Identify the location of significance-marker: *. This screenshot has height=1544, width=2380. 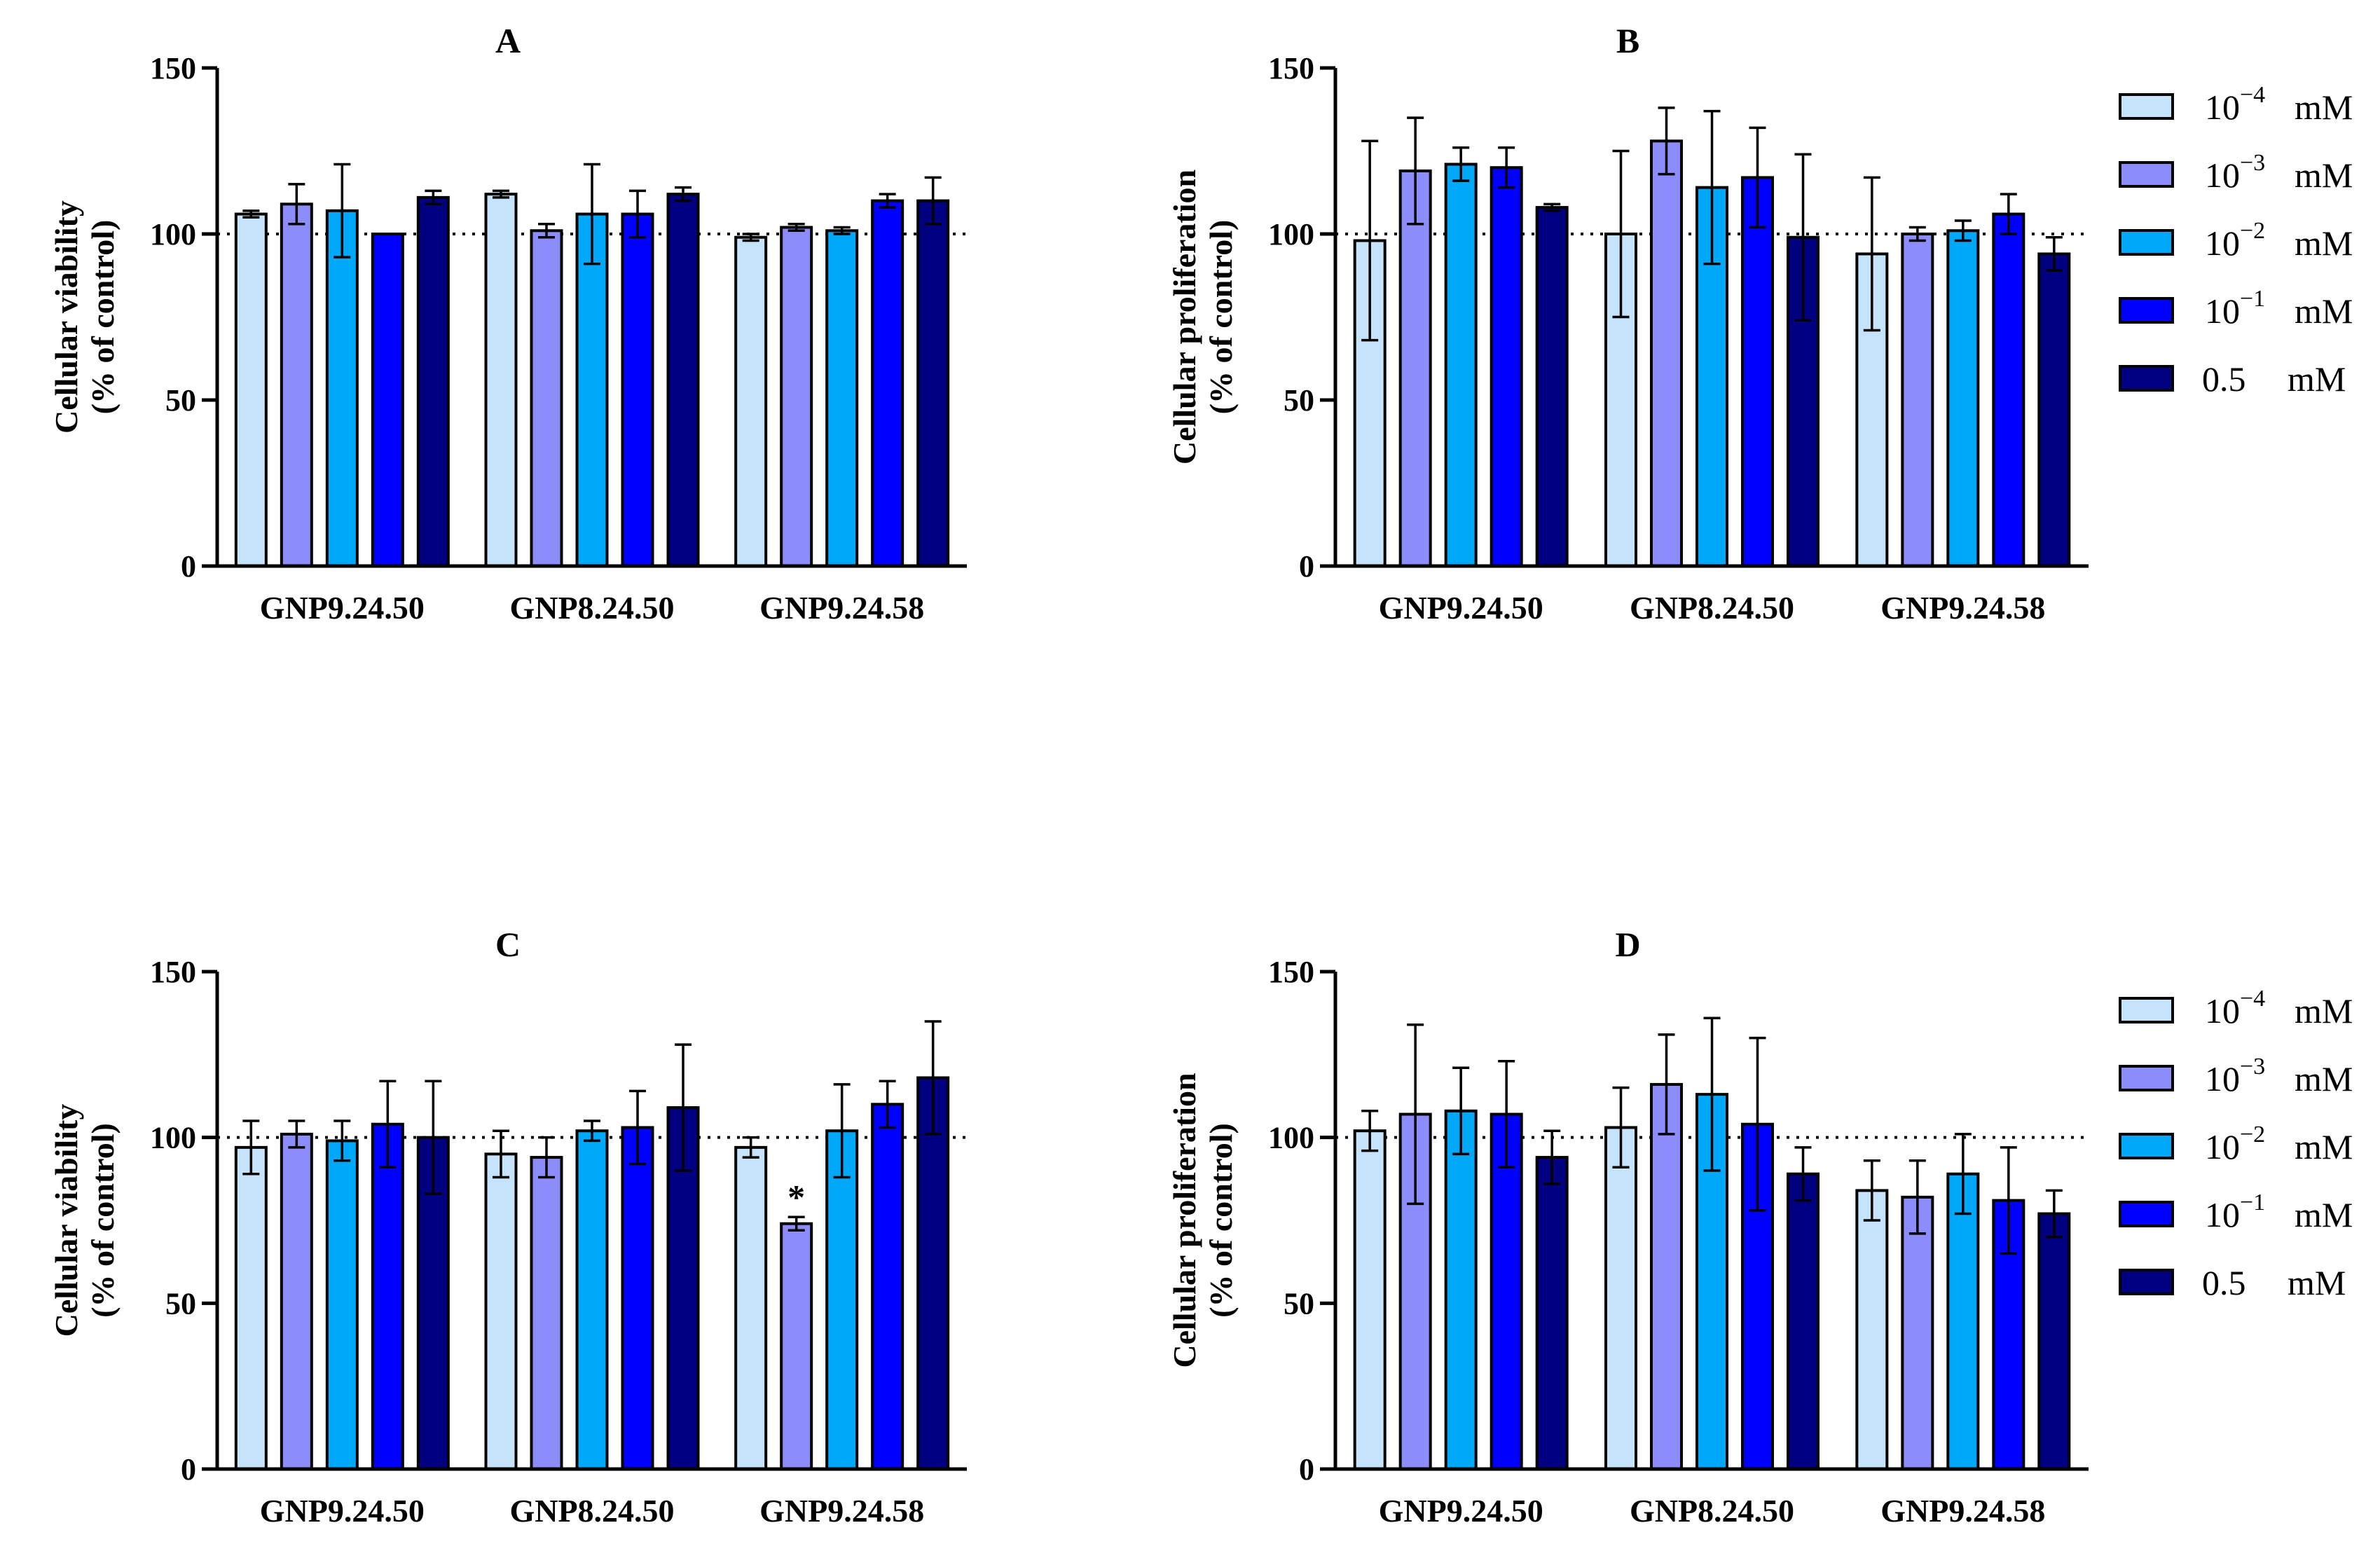
(796, 1196).